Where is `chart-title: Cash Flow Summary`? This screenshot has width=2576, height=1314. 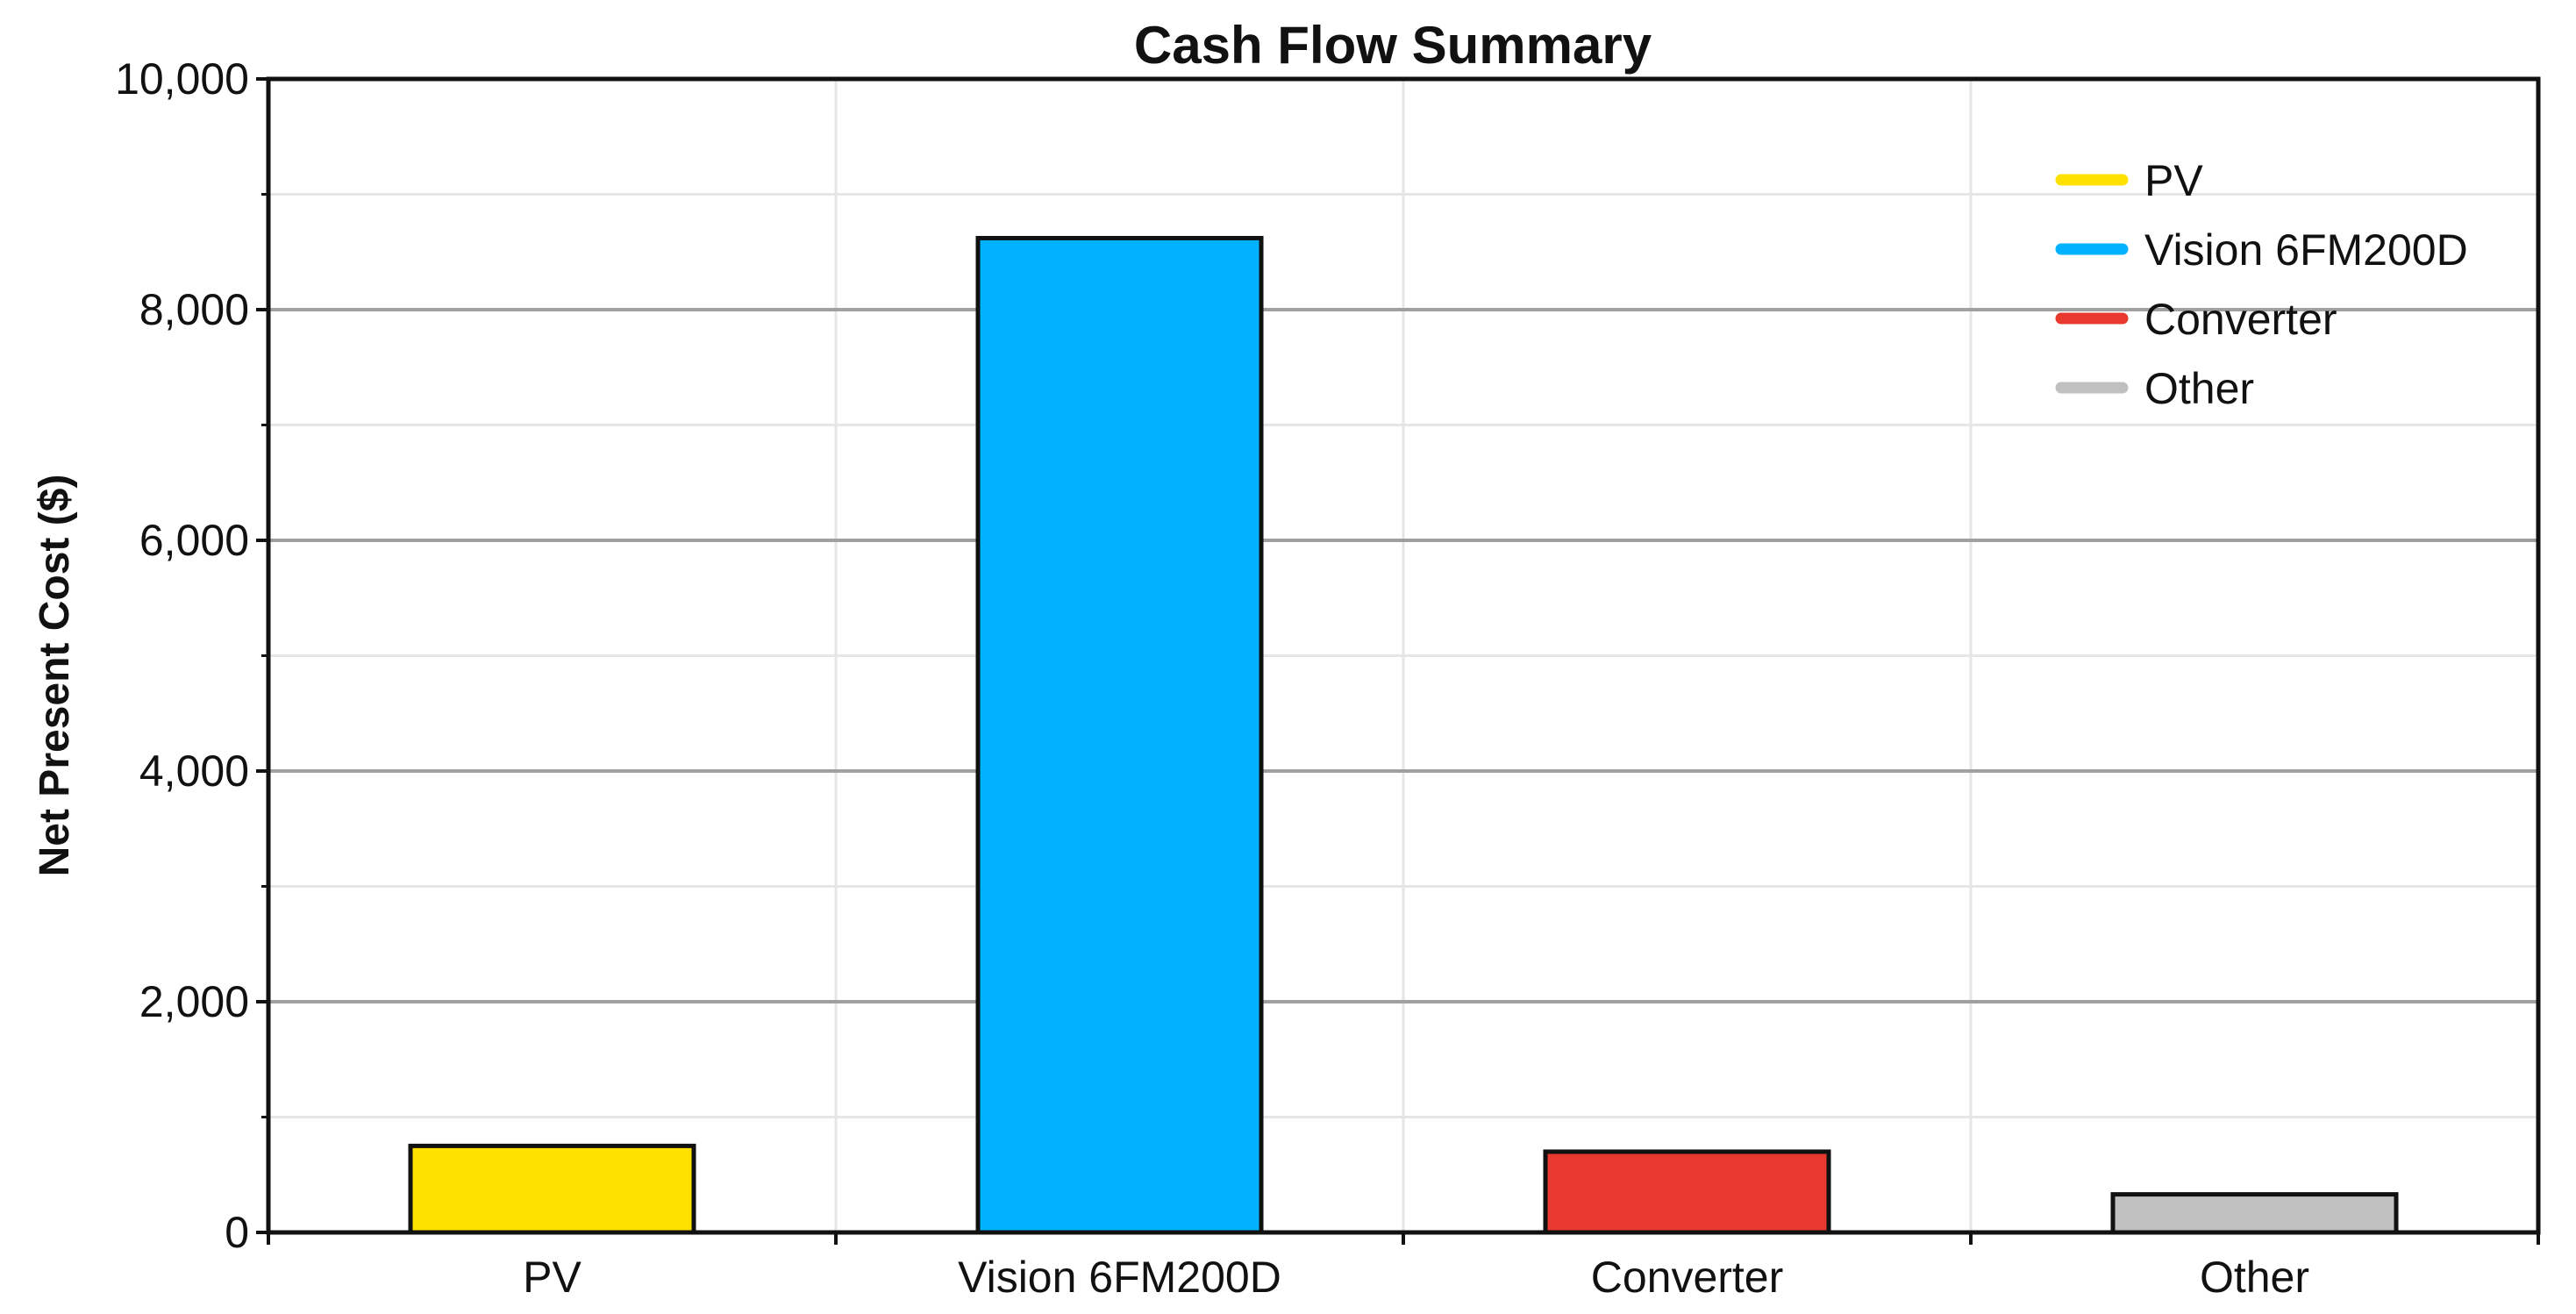 chart-title: Cash Flow Summary is located at coordinates (1393, 45).